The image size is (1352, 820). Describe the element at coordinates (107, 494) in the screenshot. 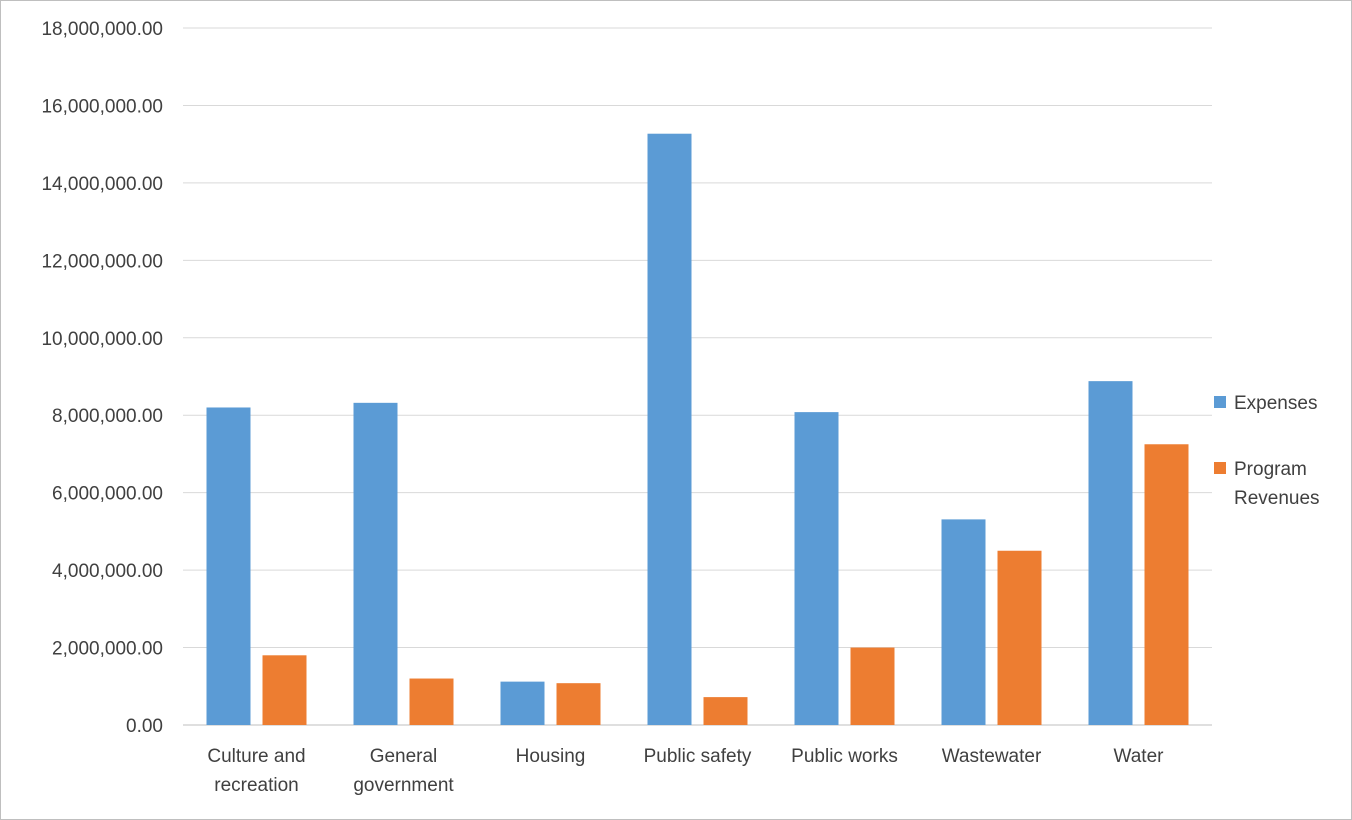

I see `y-tick-label: 6,000,000.00` at that location.